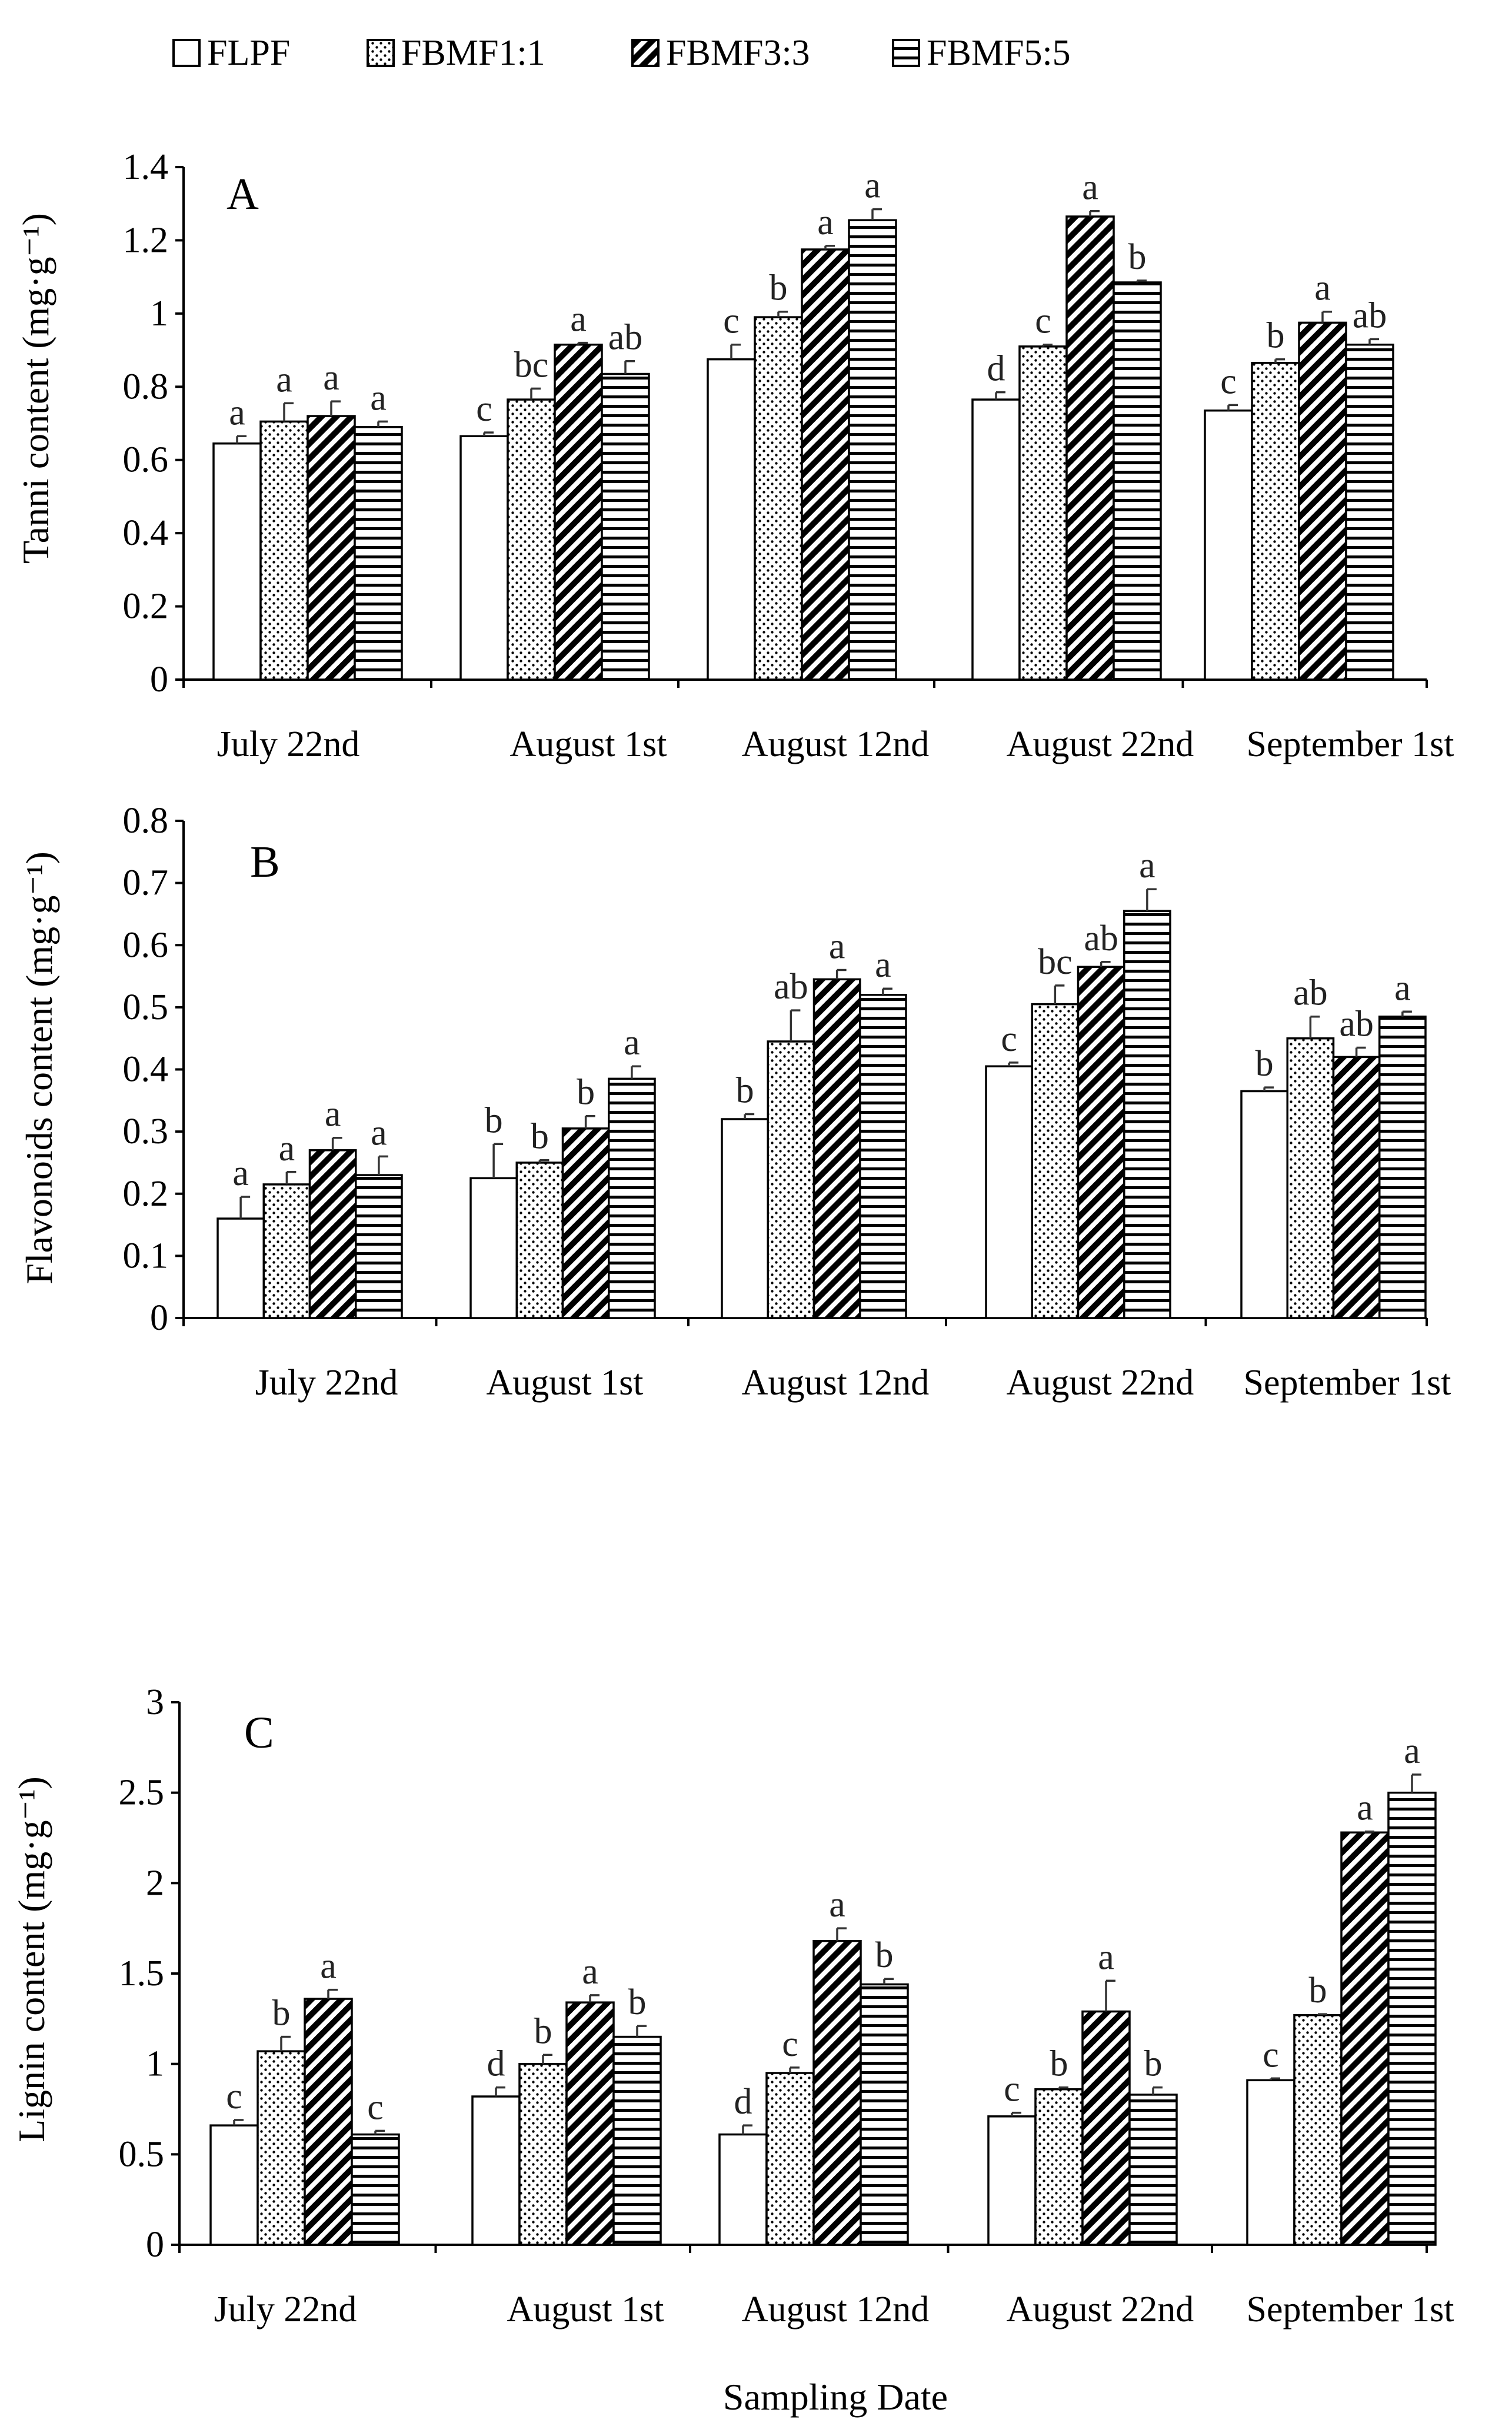  I want to click on legend-item-fbmf1-1: FBMF1:1, so click(456, 53).